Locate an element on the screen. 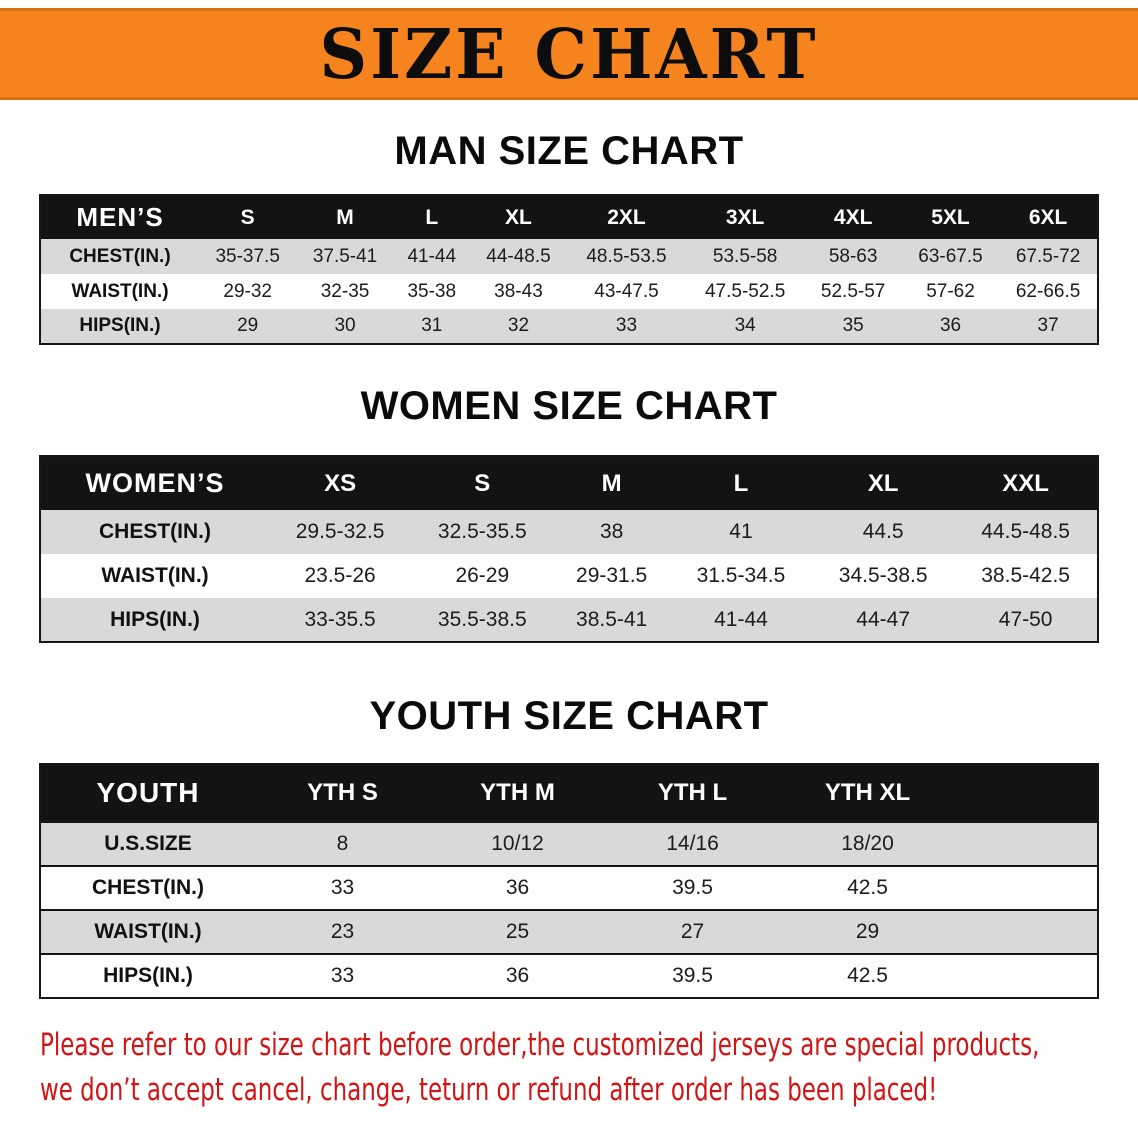 Image resolution: width=1138 pixels, height=1140 pixels. measurement-value-cell: 30 is located at coordinates (345, 325).